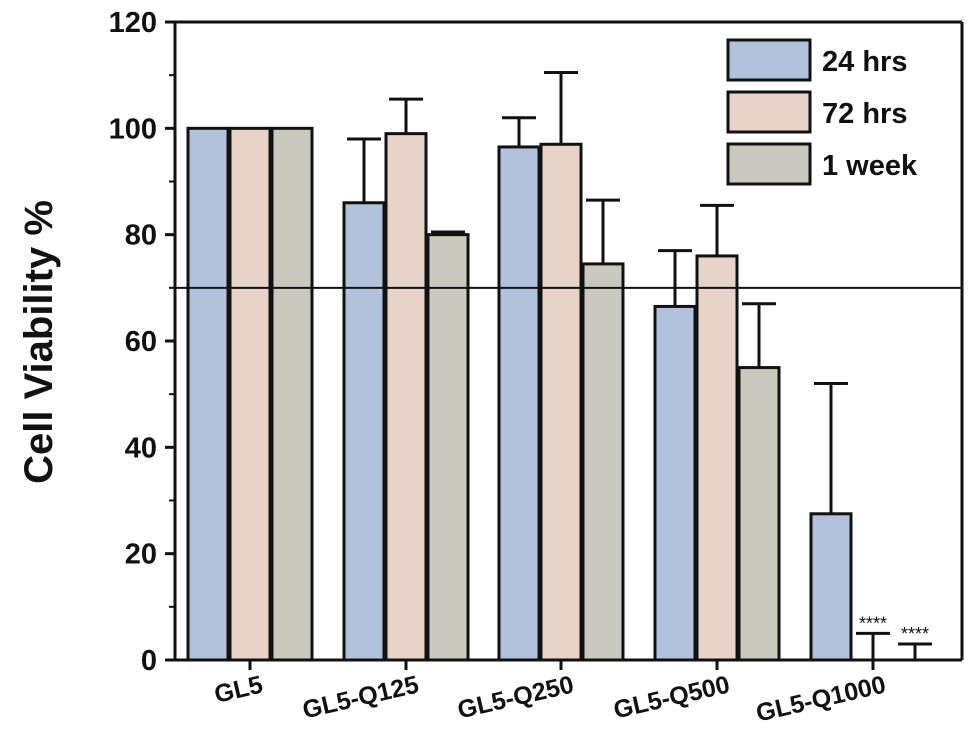  What do you see at coordinates (141, 448) in the screenshot?
I see `y-tick-label: 40` at bounding box center [141, 448].